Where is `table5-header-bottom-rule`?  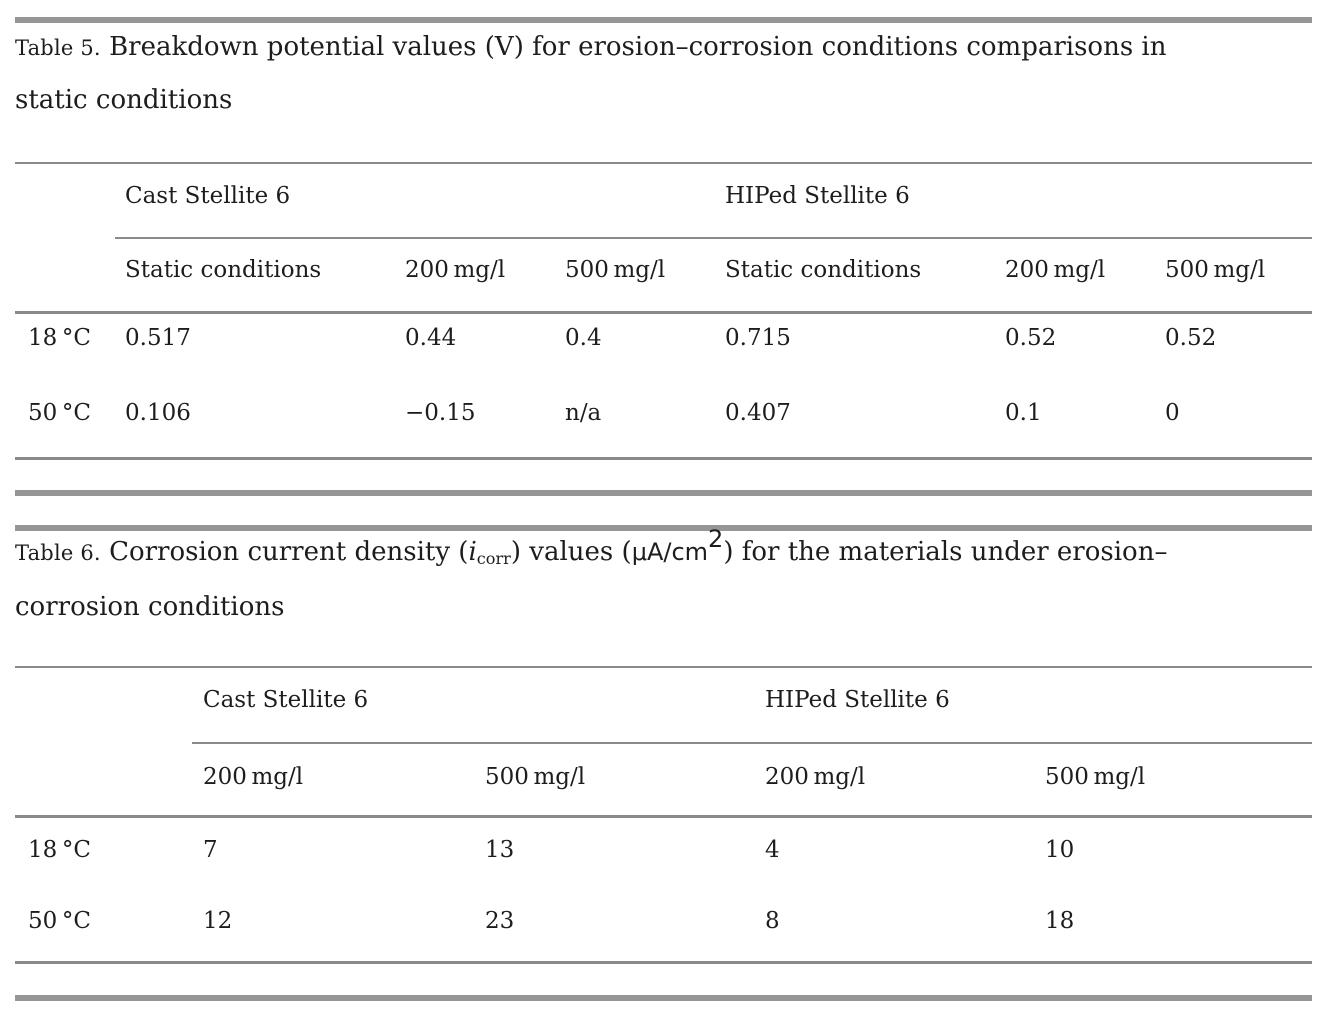 table5-header-bottom-rule is located at coordinates (663, 312).